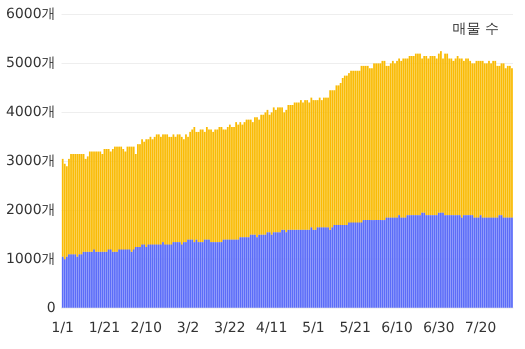 This screenshot has width=525, height=349. Describe the element at coordinates (104, 328) in the screenshot. I see `x-tick-label: 1/21` at that location.